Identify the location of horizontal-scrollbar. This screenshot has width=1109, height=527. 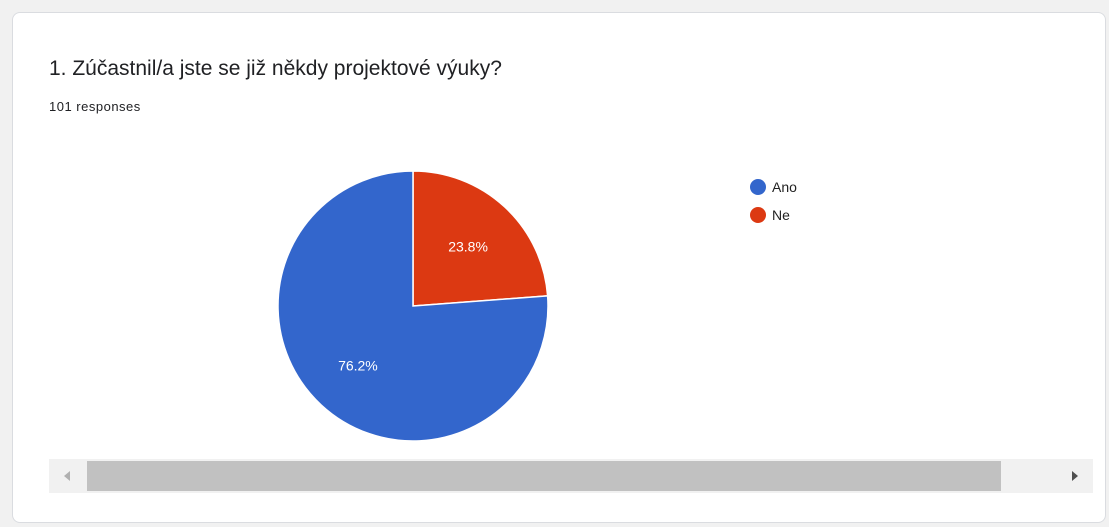
(571, 476).